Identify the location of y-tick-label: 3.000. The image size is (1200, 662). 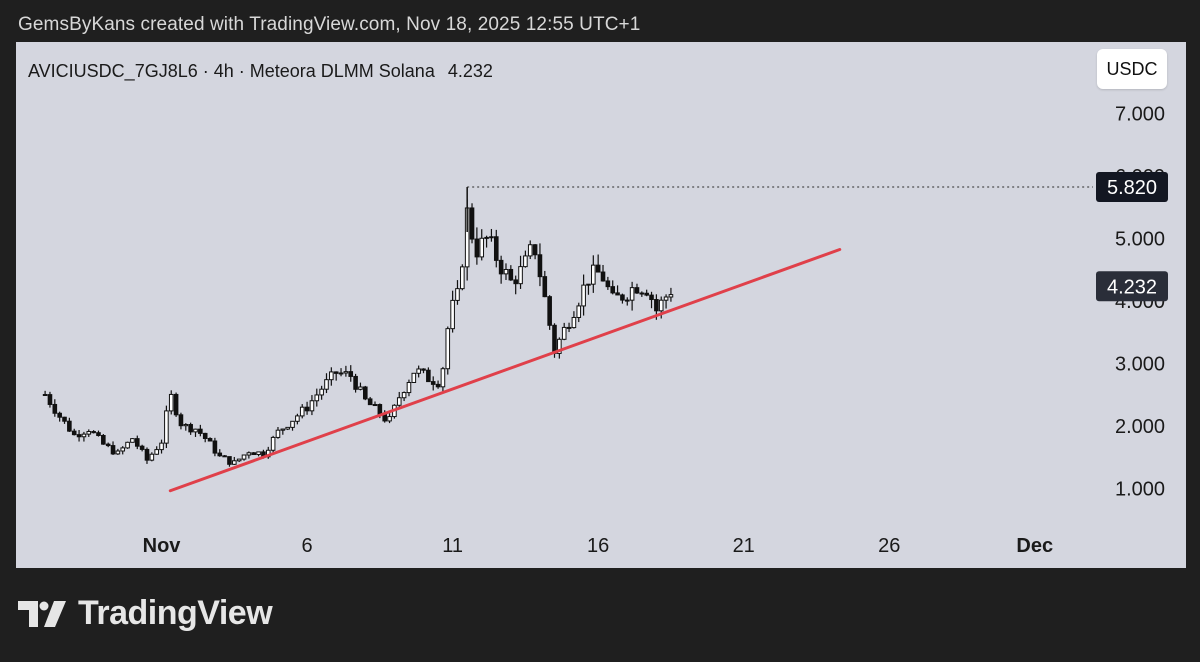
(1140, 364).